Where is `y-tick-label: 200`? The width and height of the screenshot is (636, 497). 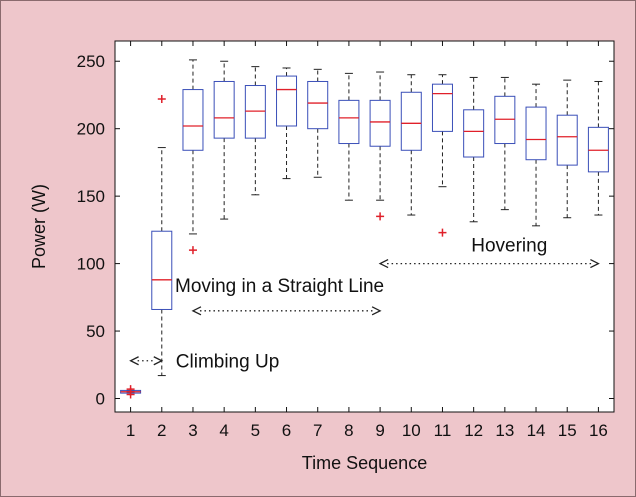 y-tick-label: 200 is located at coordinates (91, 129).